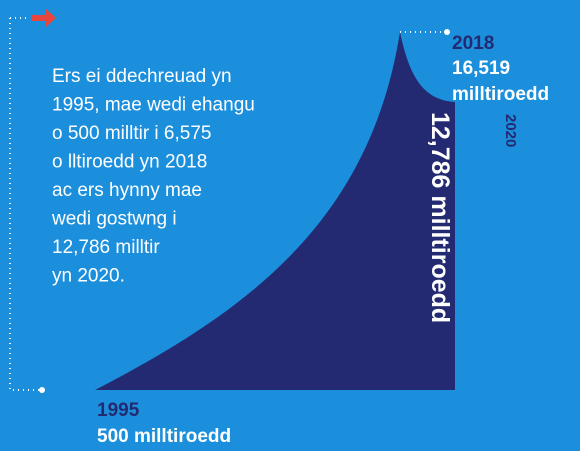 The height and width of the screenshot is (451, 580). What do you see at coordinates (500, 94) in the screenshot?
I see `peak-unit: milltiroedd` at bounding box center [500, 94].